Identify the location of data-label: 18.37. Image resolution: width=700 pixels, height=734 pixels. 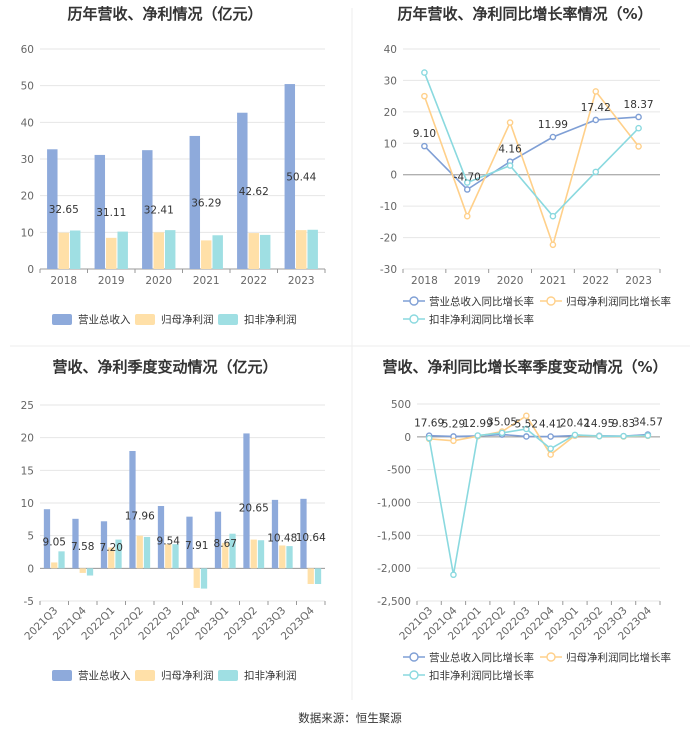
(639, 105).